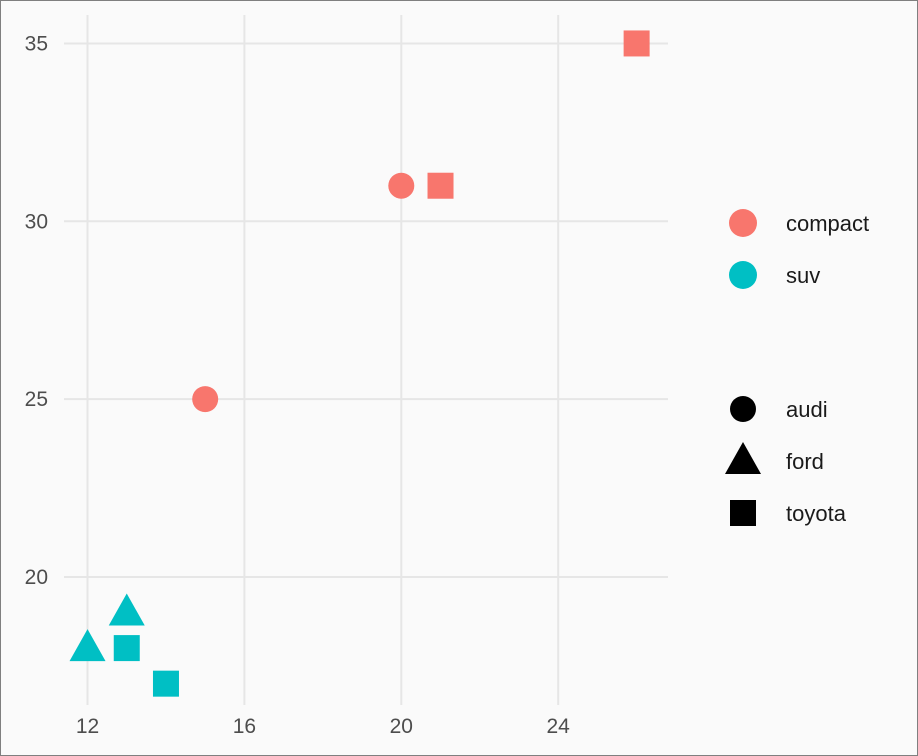 The width and height of the screenshot is (918, 756). What do you see at coordinates (797, 367) in the screenshot?
I see `legend: compact suv audi ford toyota` at bounding box center [797, 367].